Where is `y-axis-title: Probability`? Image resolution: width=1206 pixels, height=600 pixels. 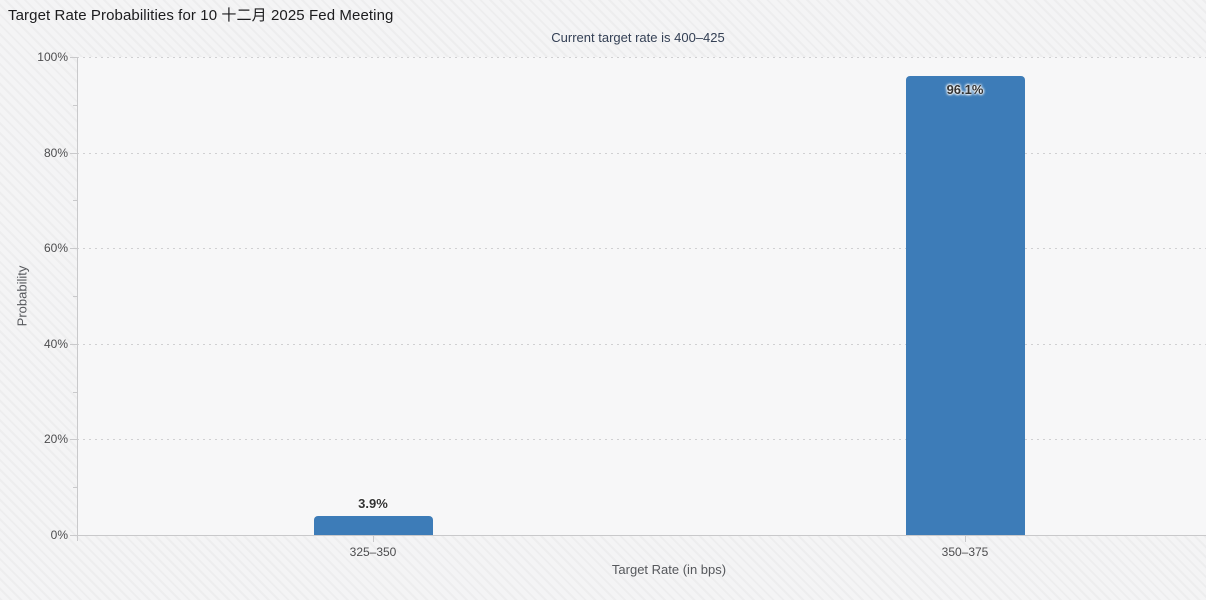 y-axis-title: Probability is located at coordinates (22, 296).